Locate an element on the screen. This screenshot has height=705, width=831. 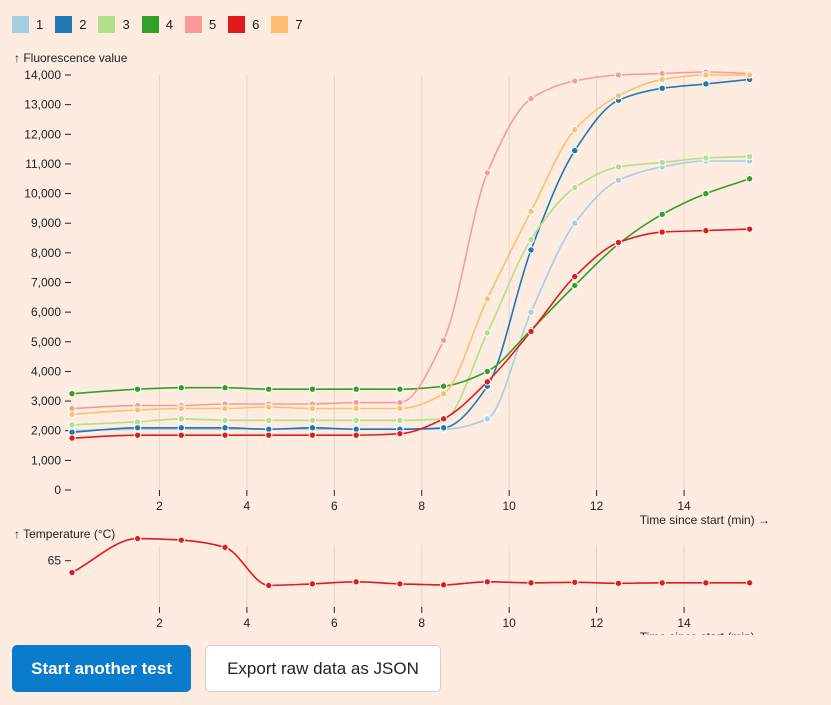
chart-legend: 1 2 3 4 5 6 7 is located at coordinates (157, 24).